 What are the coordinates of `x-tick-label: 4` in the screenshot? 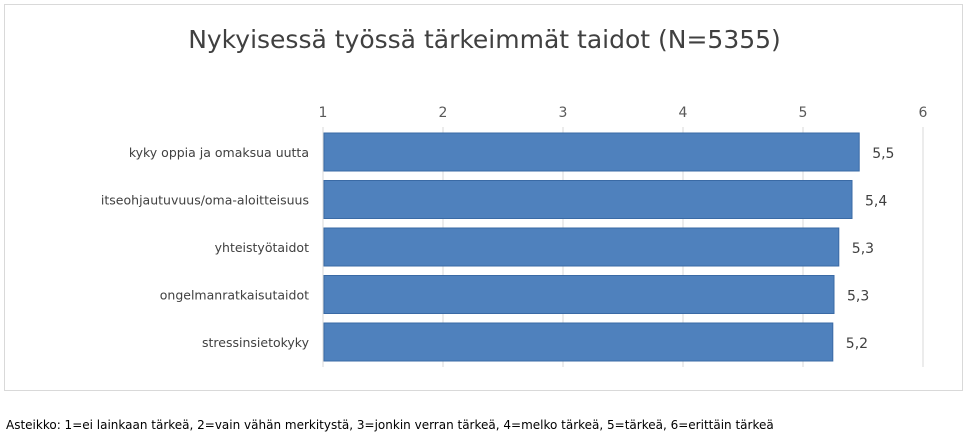 It's located at (683, 113).